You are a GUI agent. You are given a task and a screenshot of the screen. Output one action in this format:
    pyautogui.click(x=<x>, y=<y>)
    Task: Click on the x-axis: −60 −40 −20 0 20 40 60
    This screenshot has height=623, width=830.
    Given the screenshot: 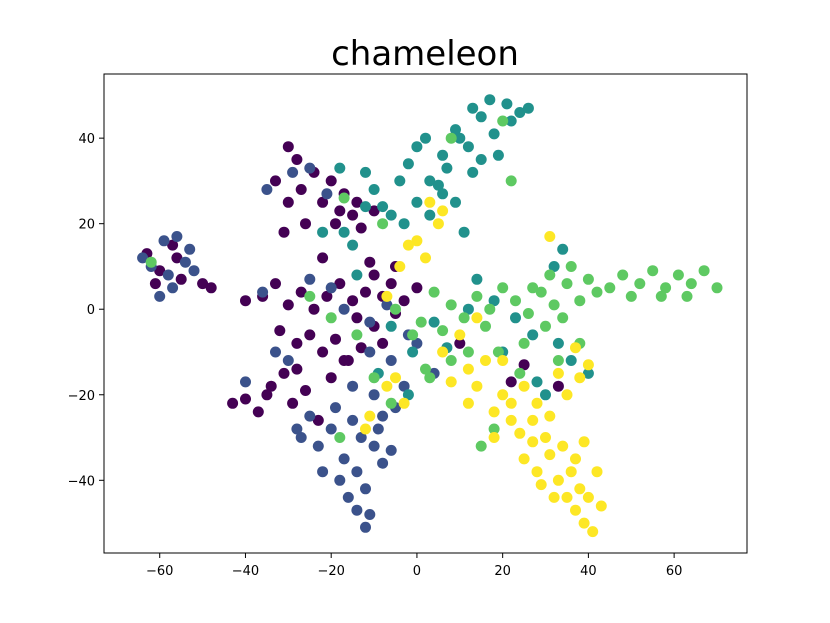 What is the action you would take?
    pyautogui.click(x=414, y=566)
    